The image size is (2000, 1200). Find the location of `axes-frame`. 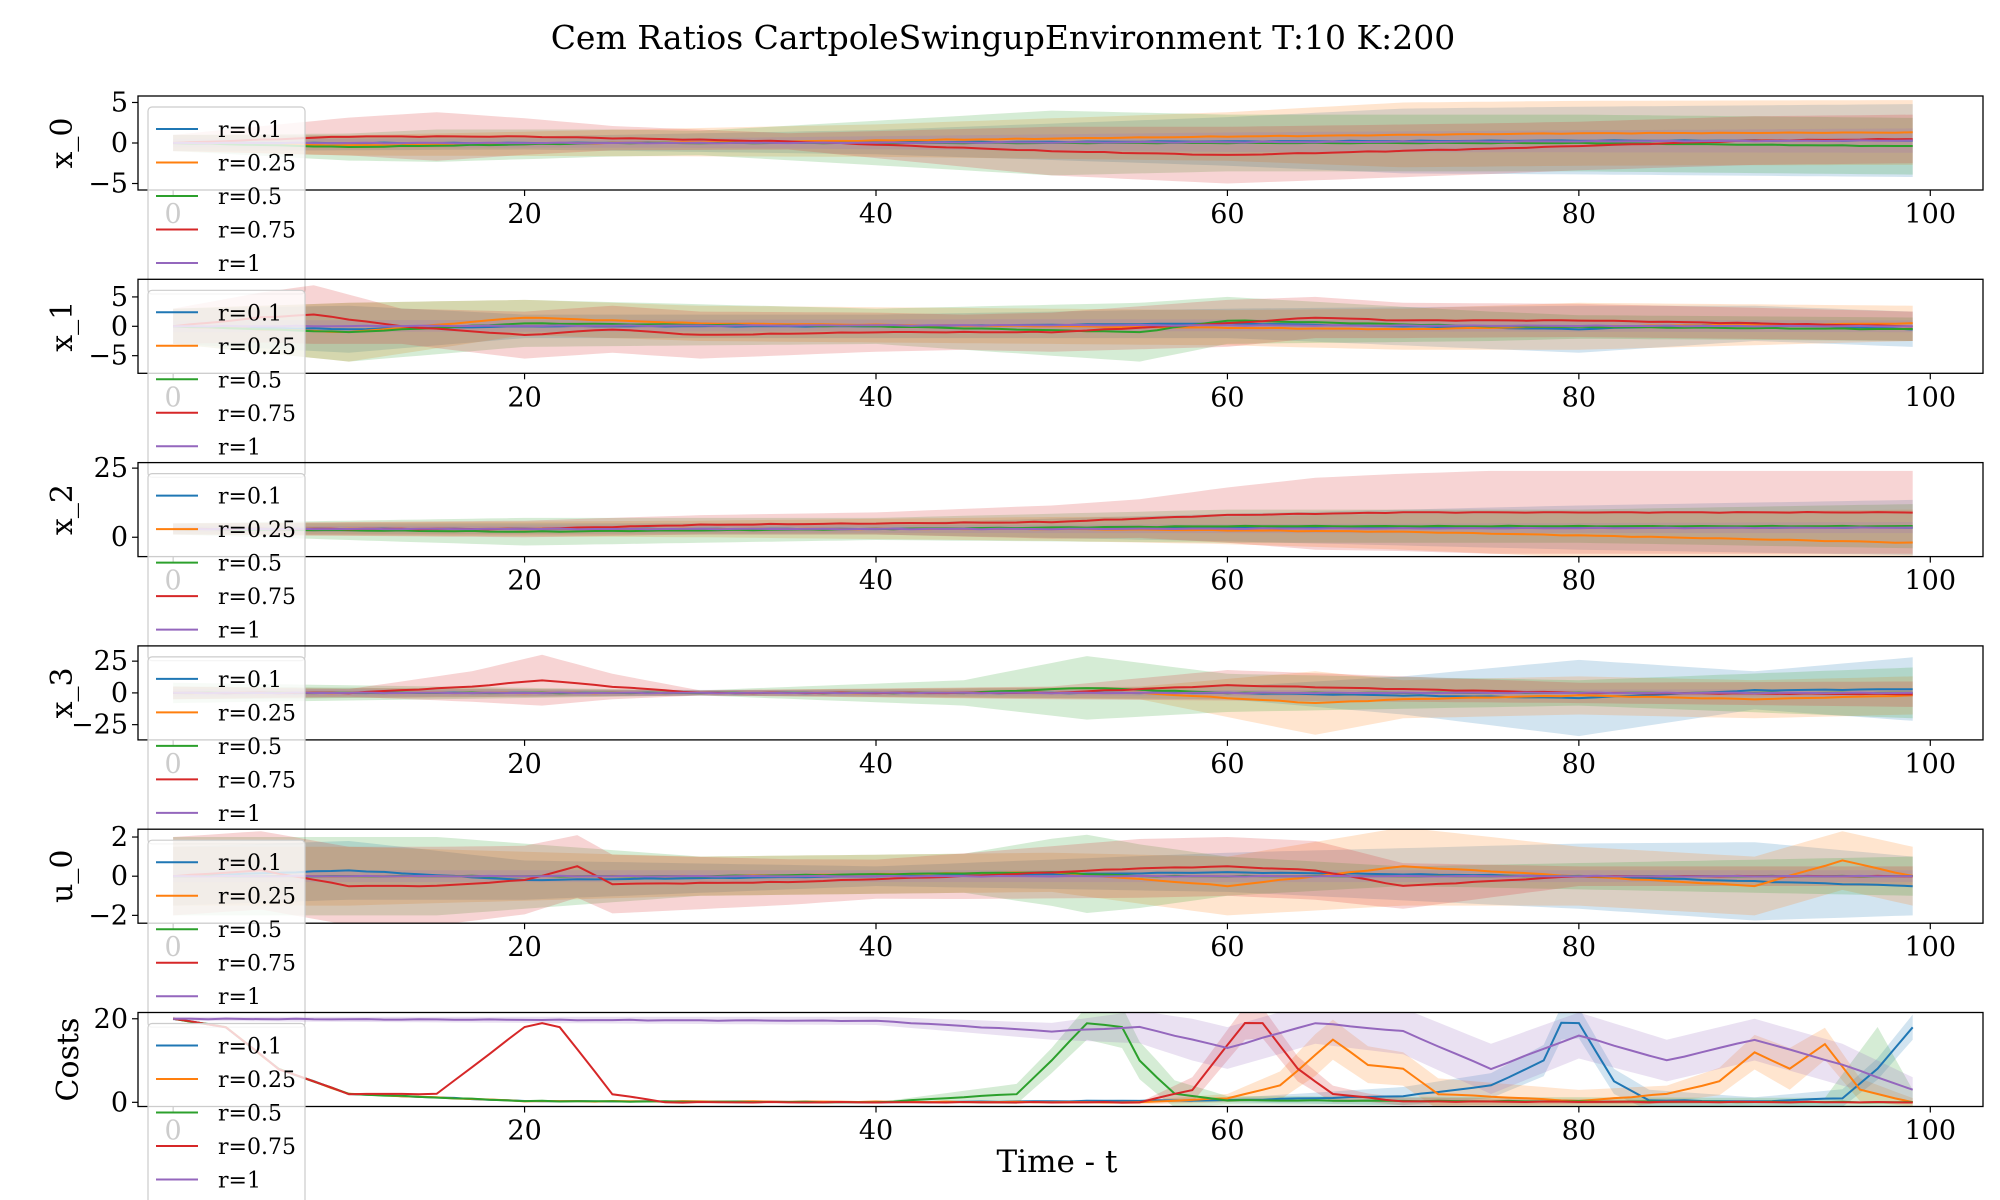

axes-frame is located at coordinates (1060, 509).